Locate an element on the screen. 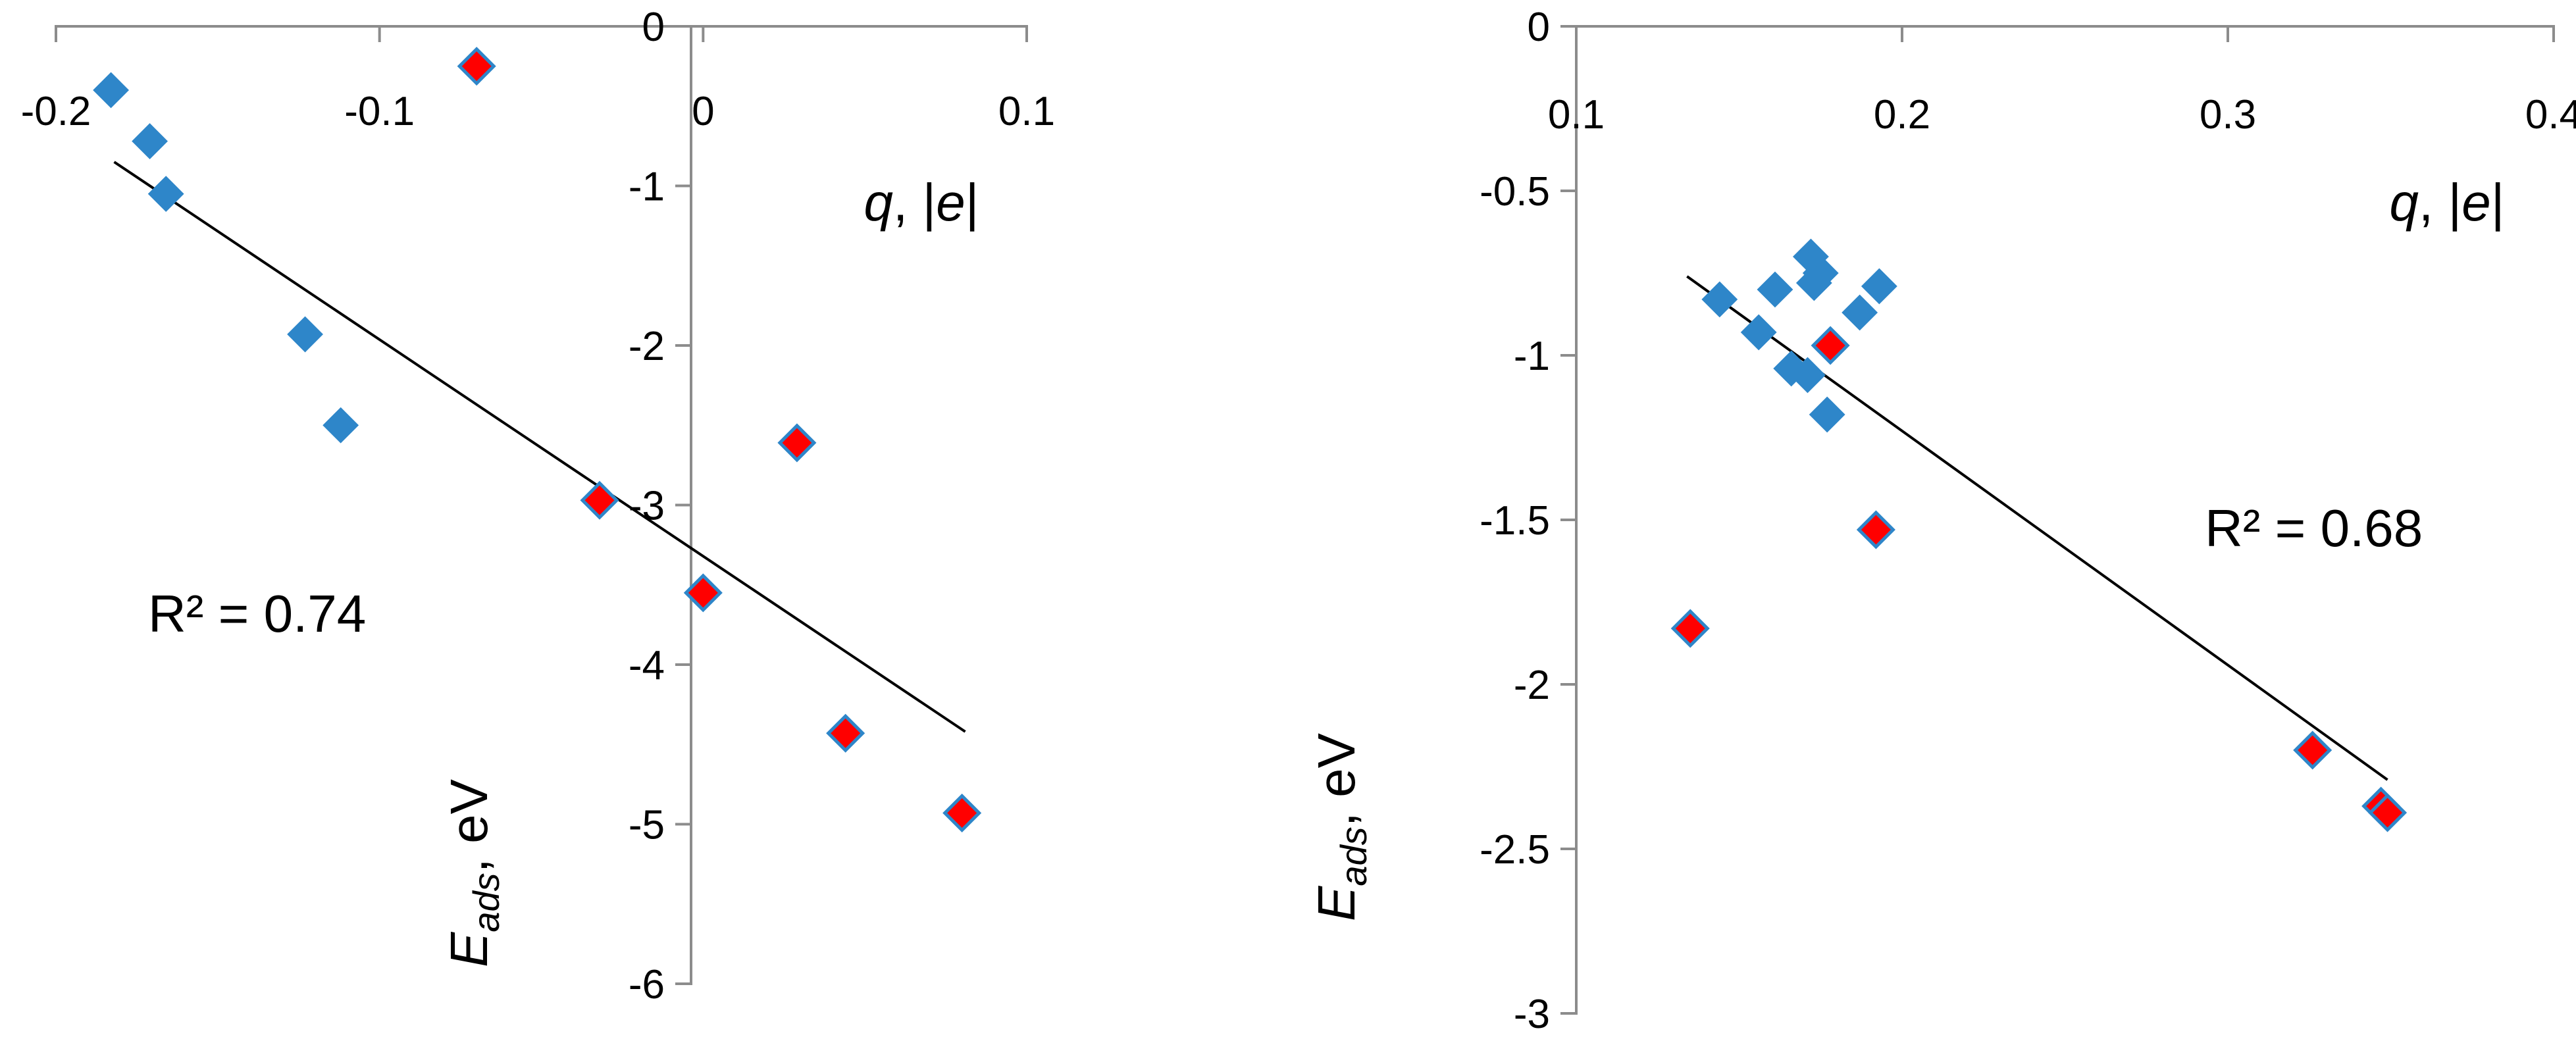  r-squared-label: R² = 0.68 is located at coordinates (2314, 528).